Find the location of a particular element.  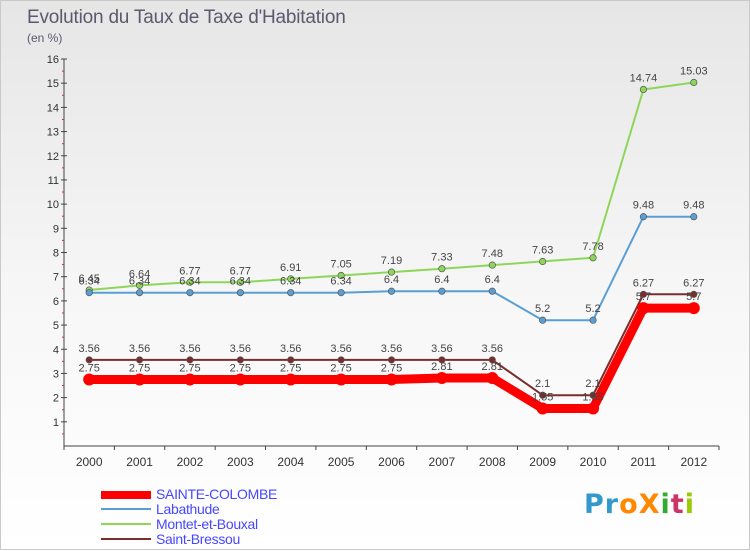

legend-label: Labathude is located at coordinates (188, 509).